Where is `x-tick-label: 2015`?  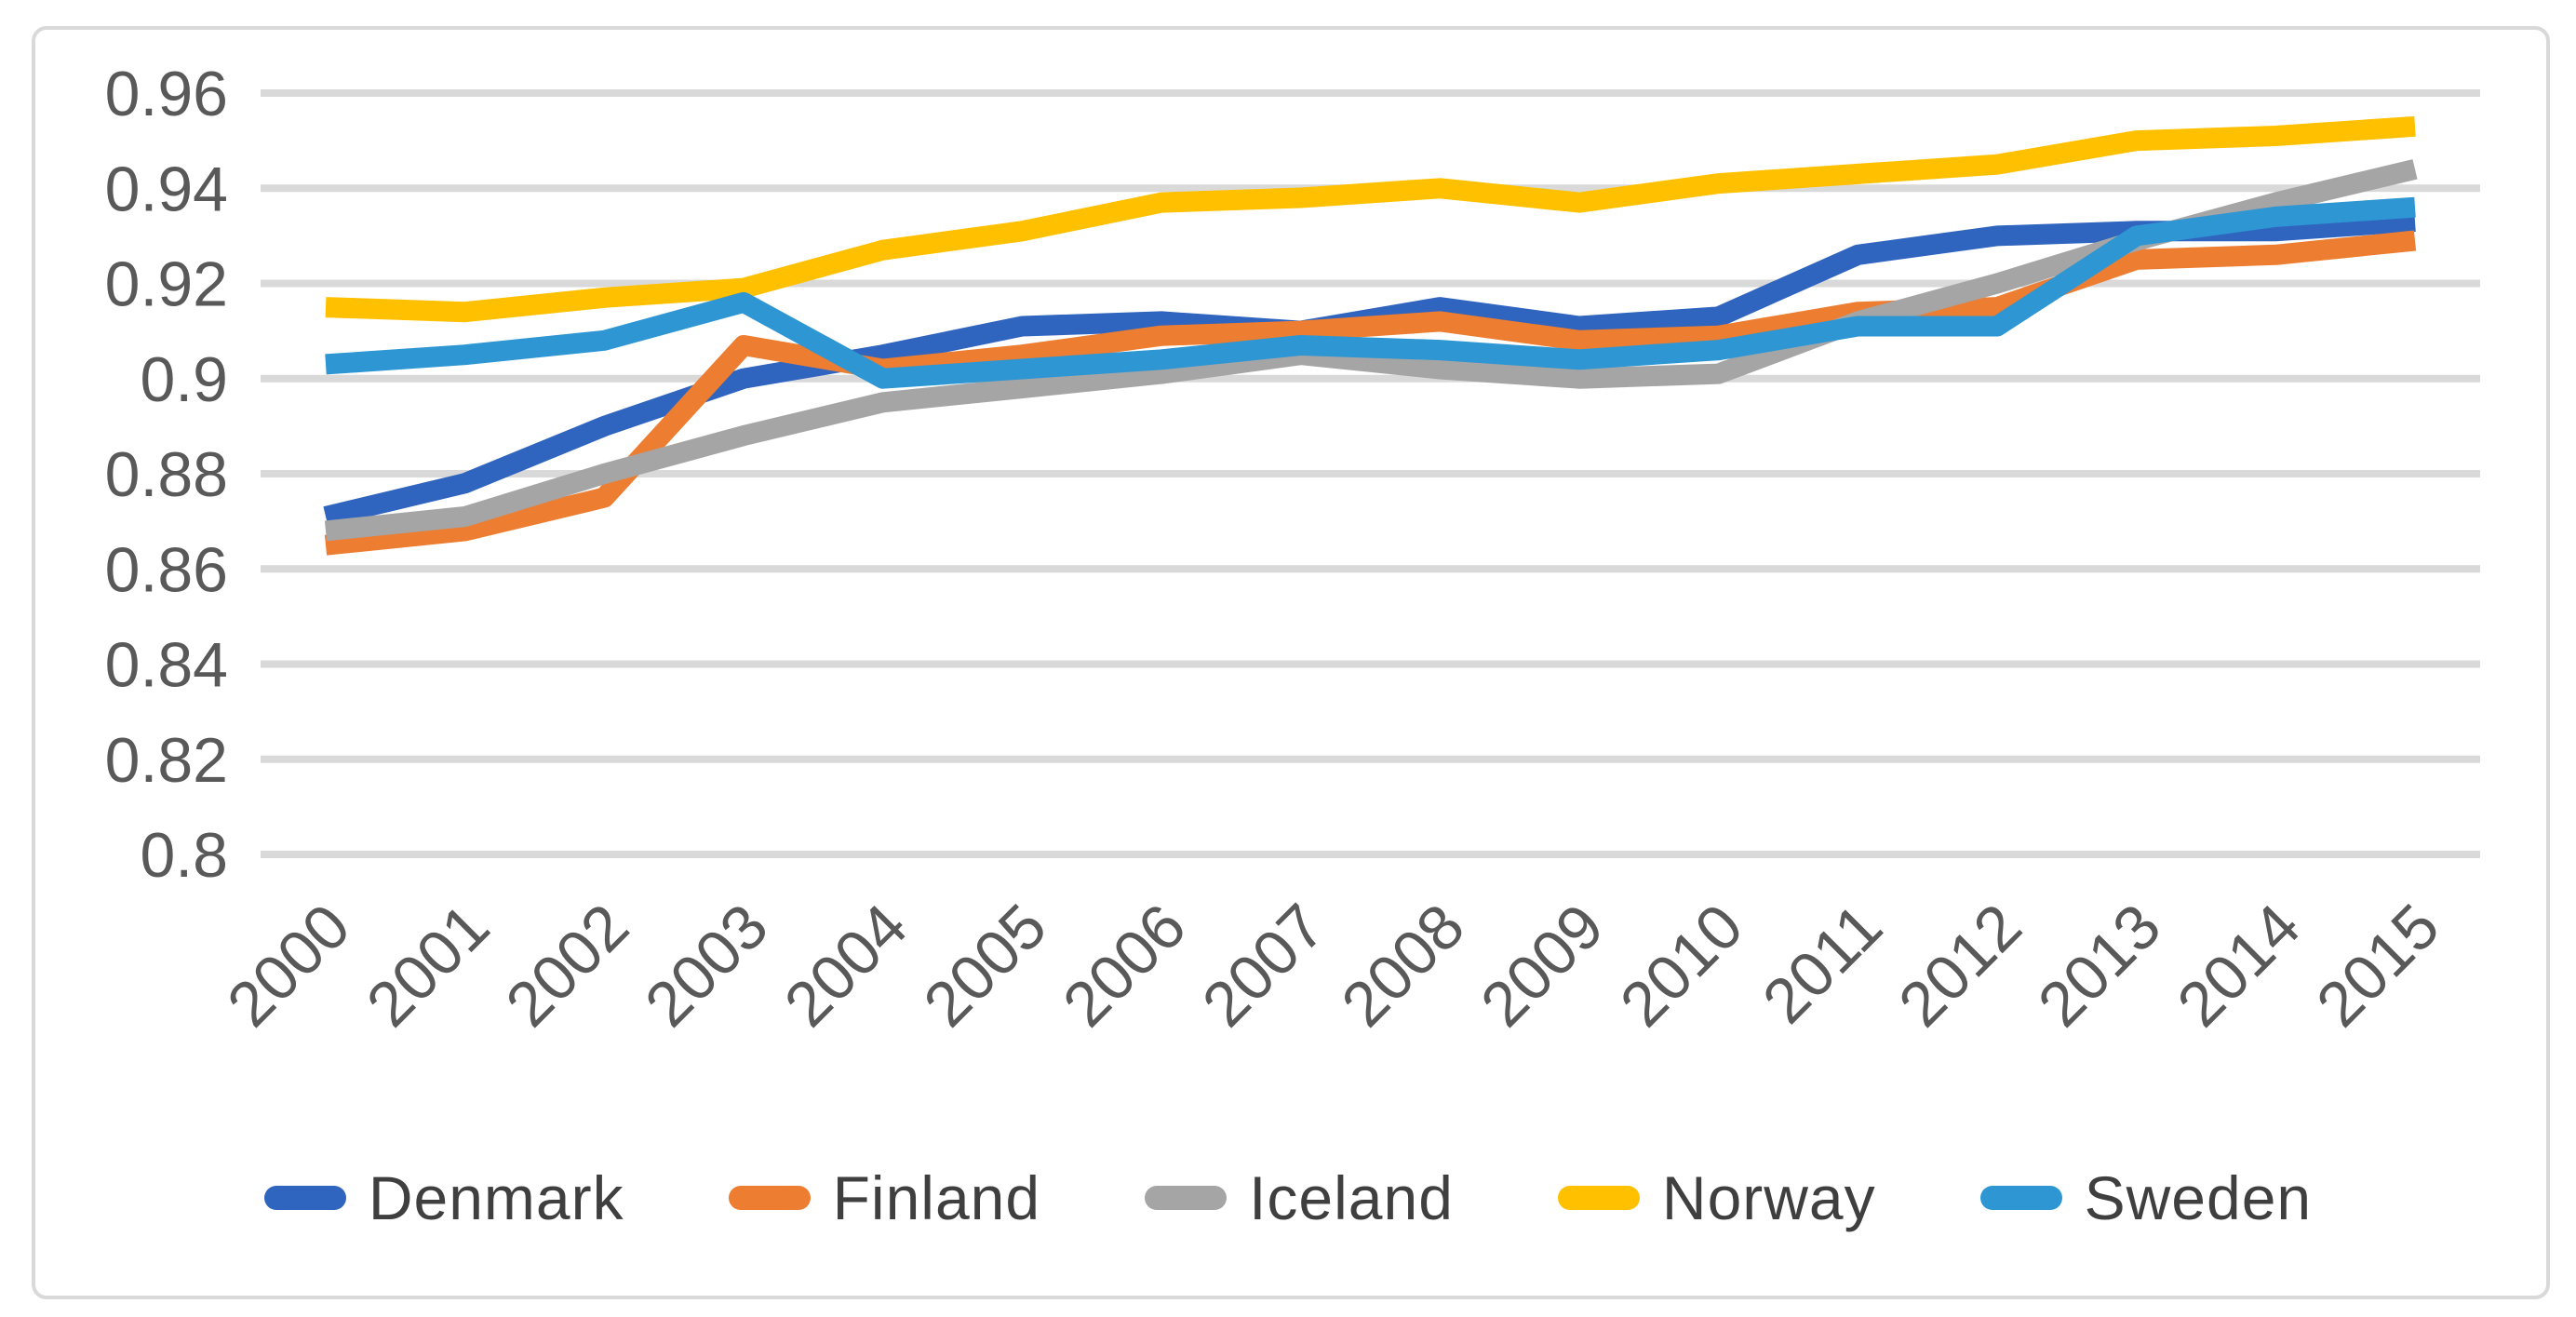
x-tick-label: 2015 is located at coordinates (2378, 966).